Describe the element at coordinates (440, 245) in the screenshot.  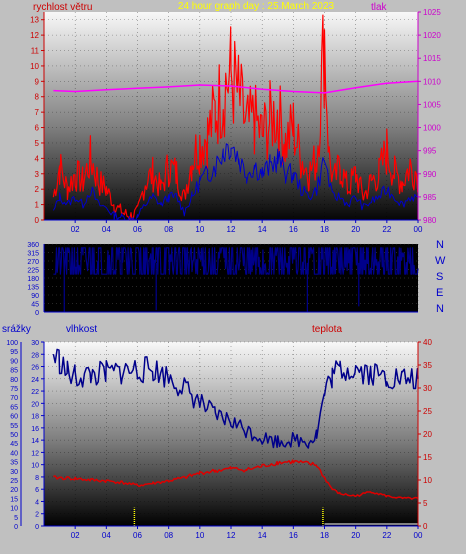
I see `compass-n-top: N` at that location.